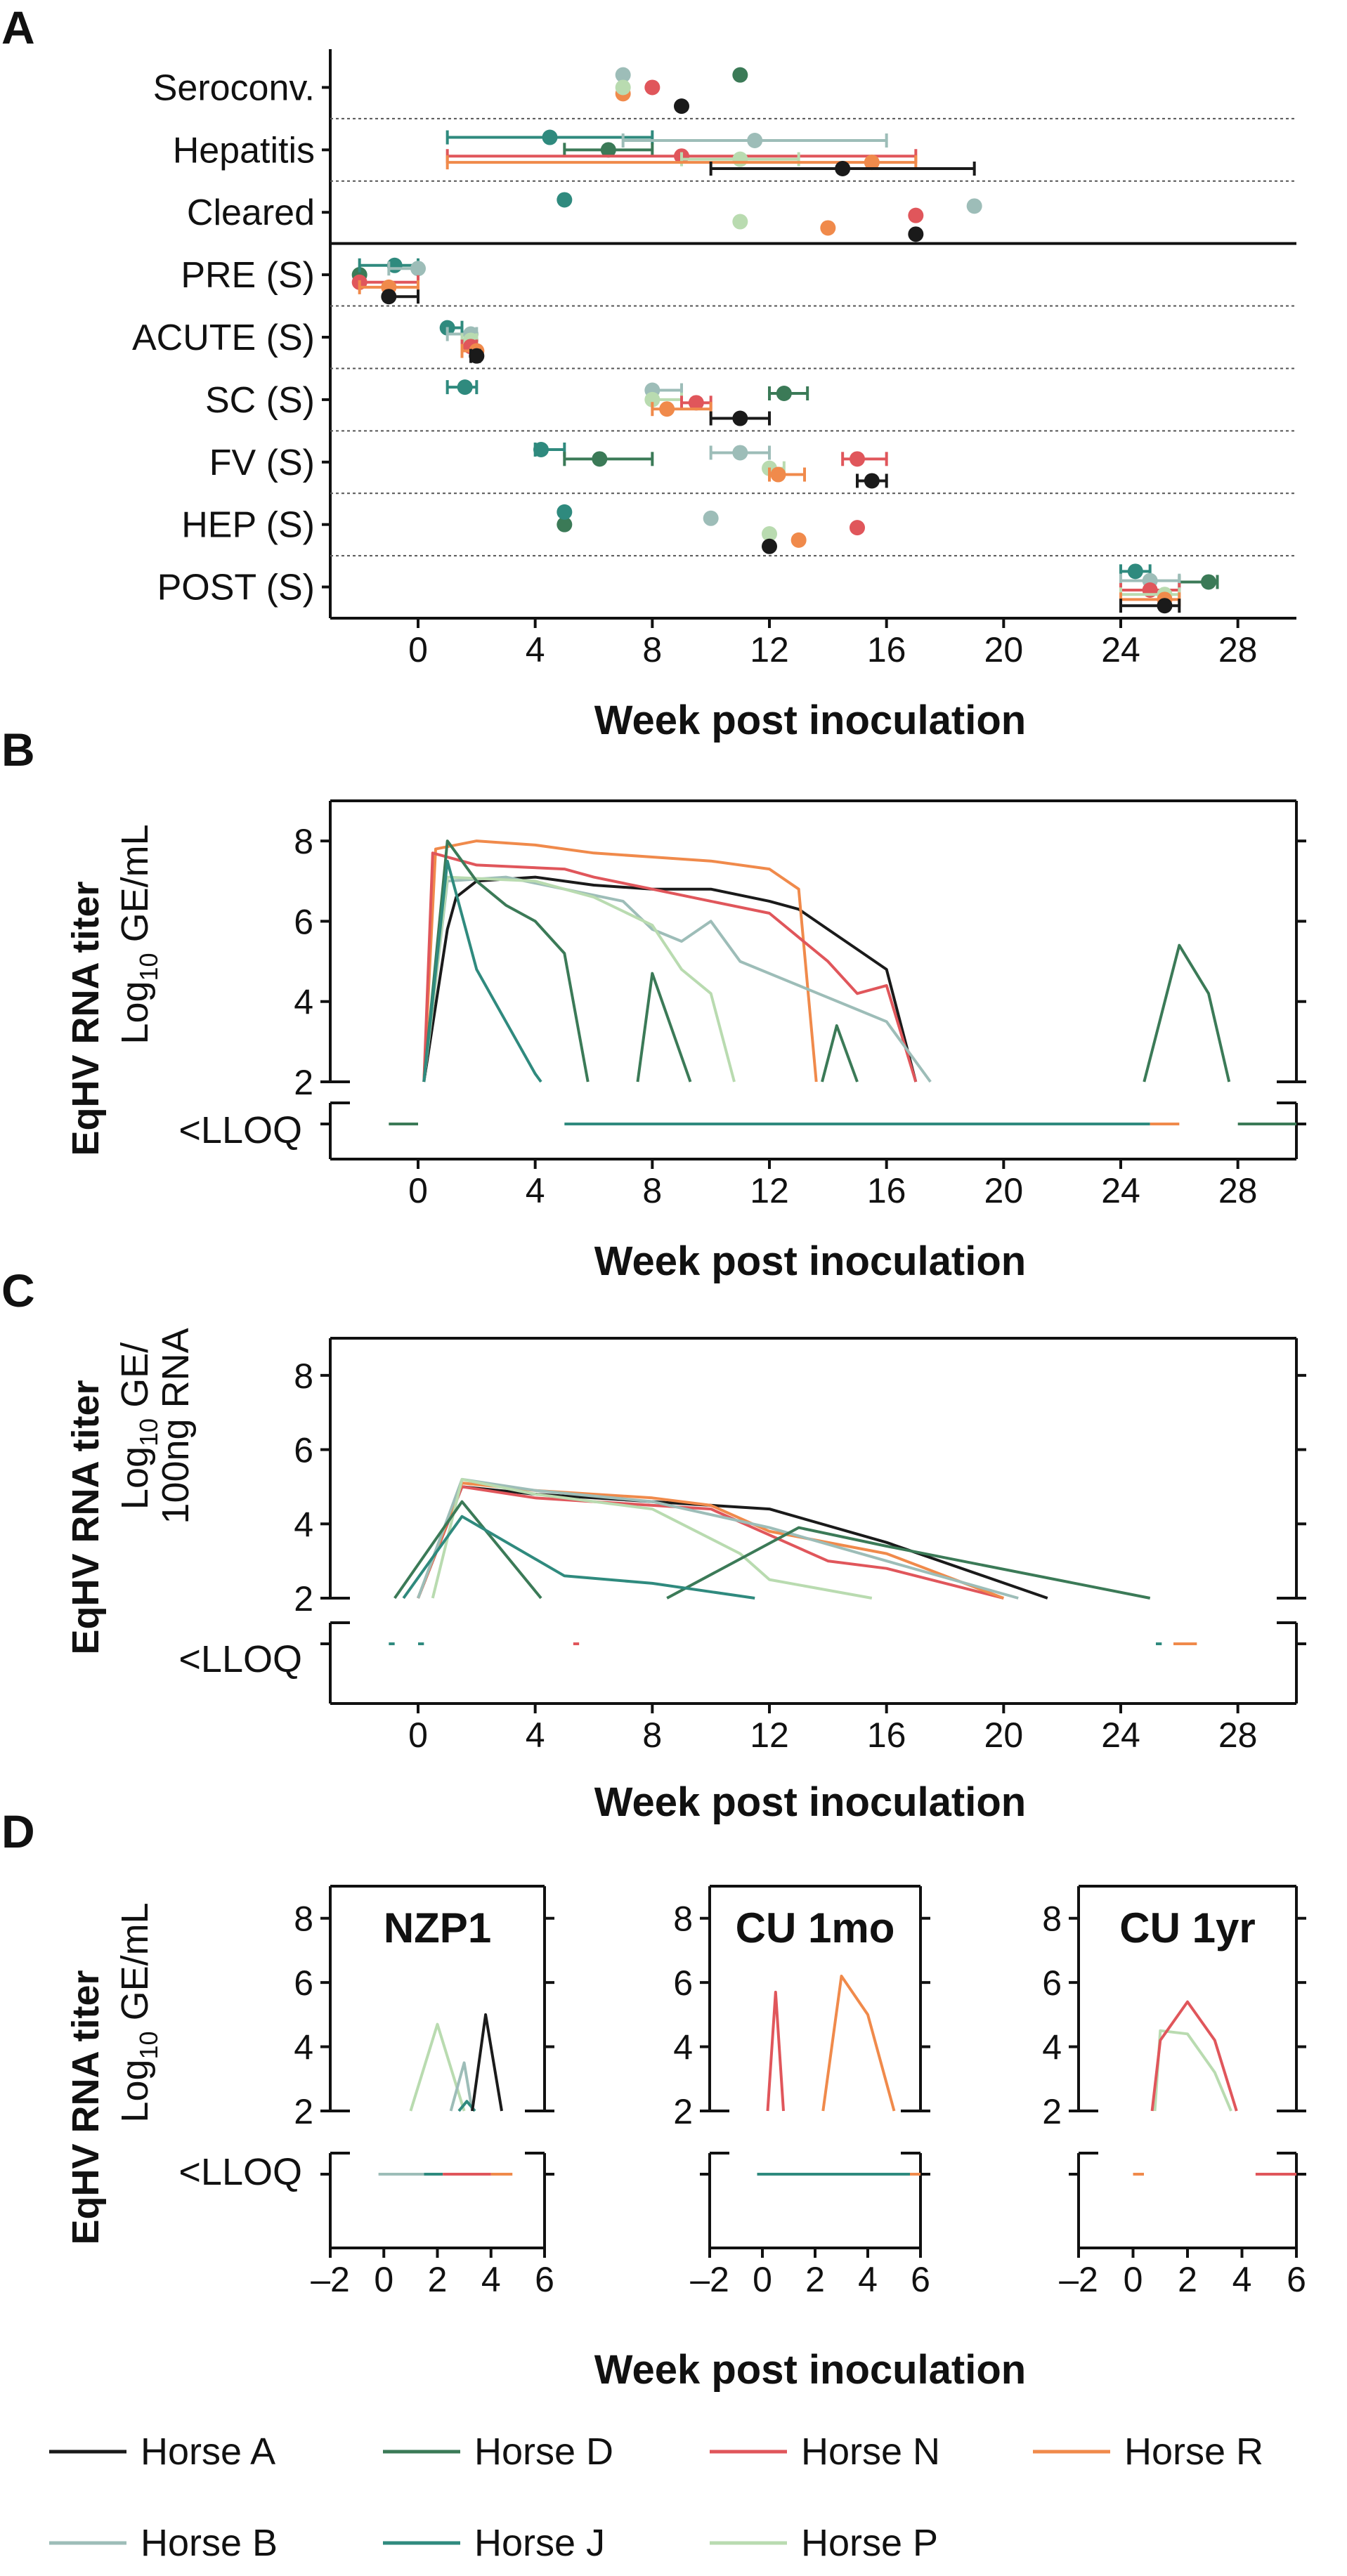 Image resolution: width=1347 pixels, height=2576 pixels. What do you see at coordinates (816, 1927) in the screenshot?
I see `panel-d-sub2-title: CU 1mo` at bounding box center [816, 1927].